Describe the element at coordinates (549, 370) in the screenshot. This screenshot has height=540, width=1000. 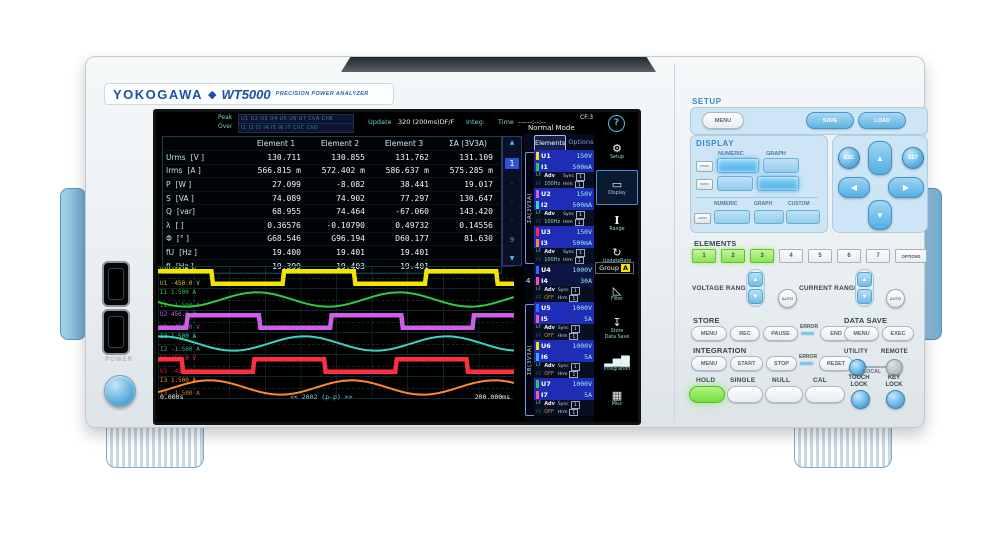
I see `adv-settings: Adv OFF` at that location.